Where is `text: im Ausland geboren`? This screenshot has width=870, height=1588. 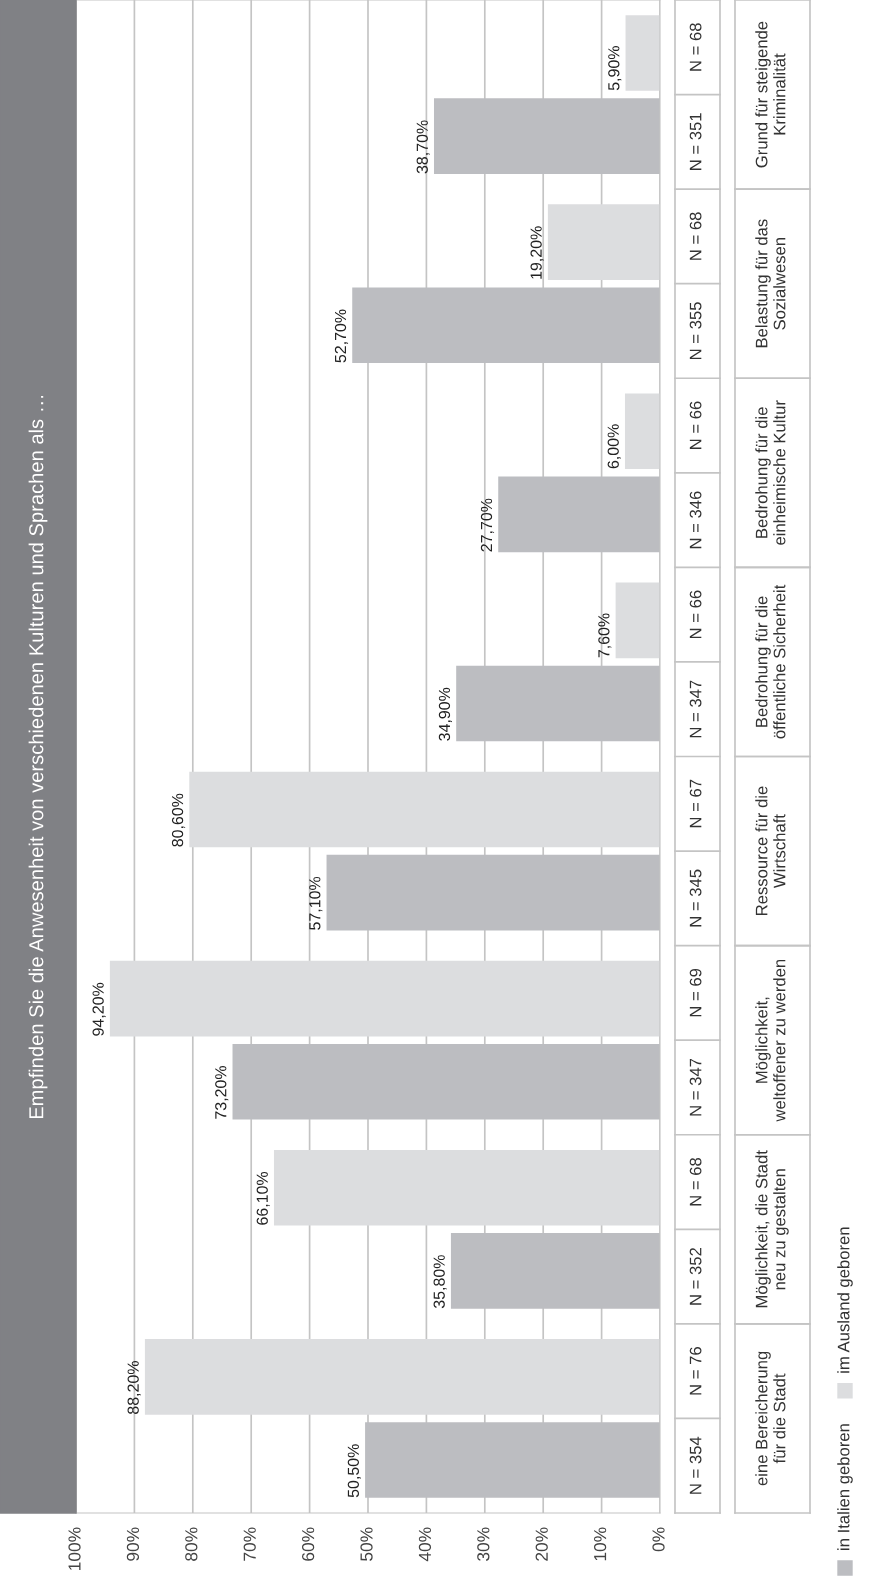 text: im Ausland geboren is located at coordinates (845, 1300).